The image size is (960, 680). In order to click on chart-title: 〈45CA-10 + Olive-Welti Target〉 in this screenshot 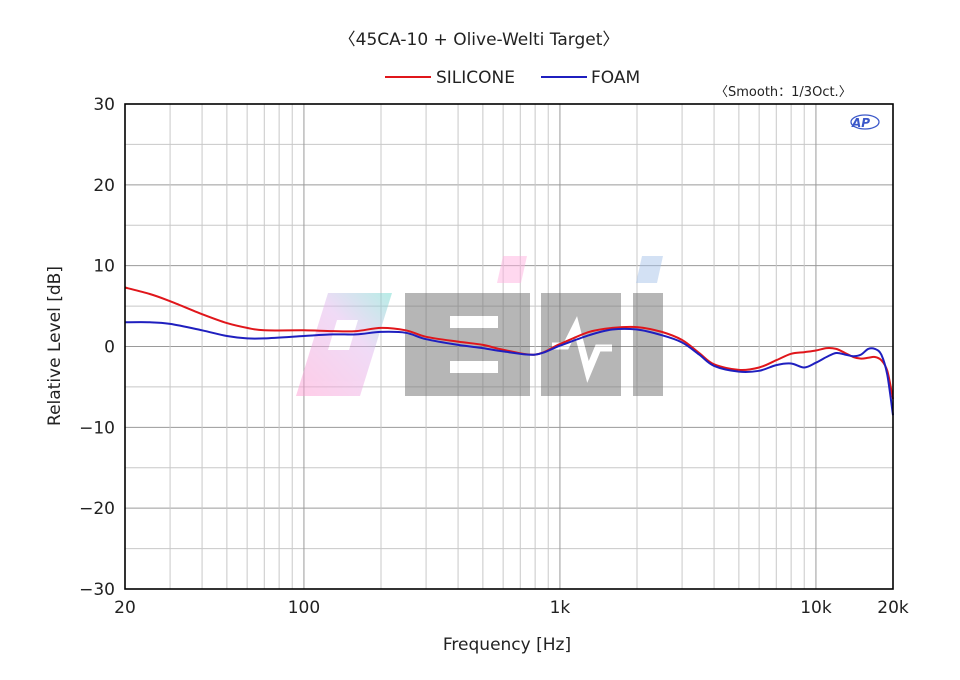, I will do `click(479, 40)`.